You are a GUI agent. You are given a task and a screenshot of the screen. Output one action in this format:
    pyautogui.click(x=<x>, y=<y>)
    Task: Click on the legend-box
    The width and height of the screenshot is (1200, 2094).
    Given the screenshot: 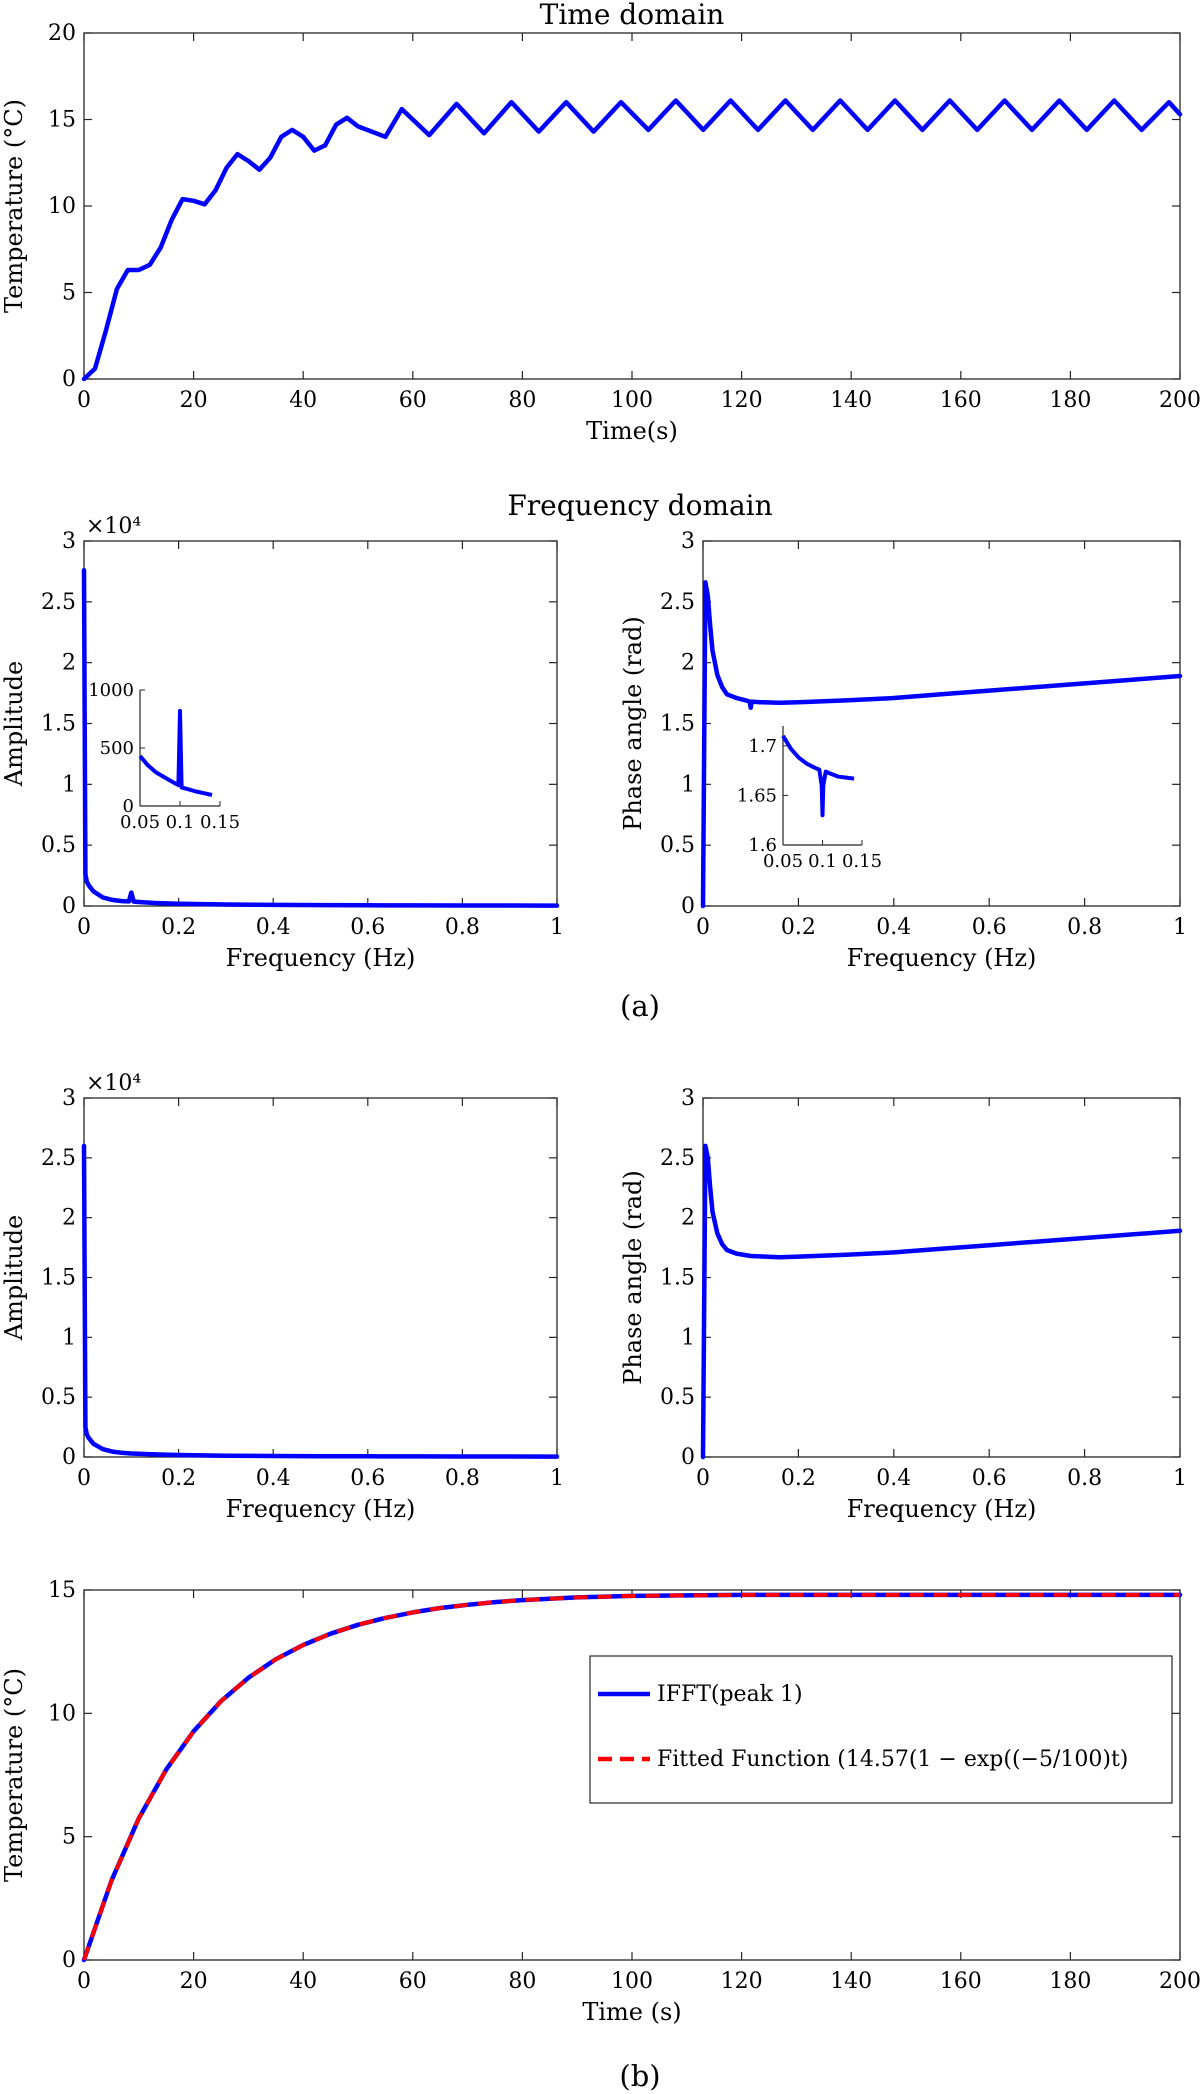 What is the action you would take?
    pyautogui.click(x=881, y=1729)
    